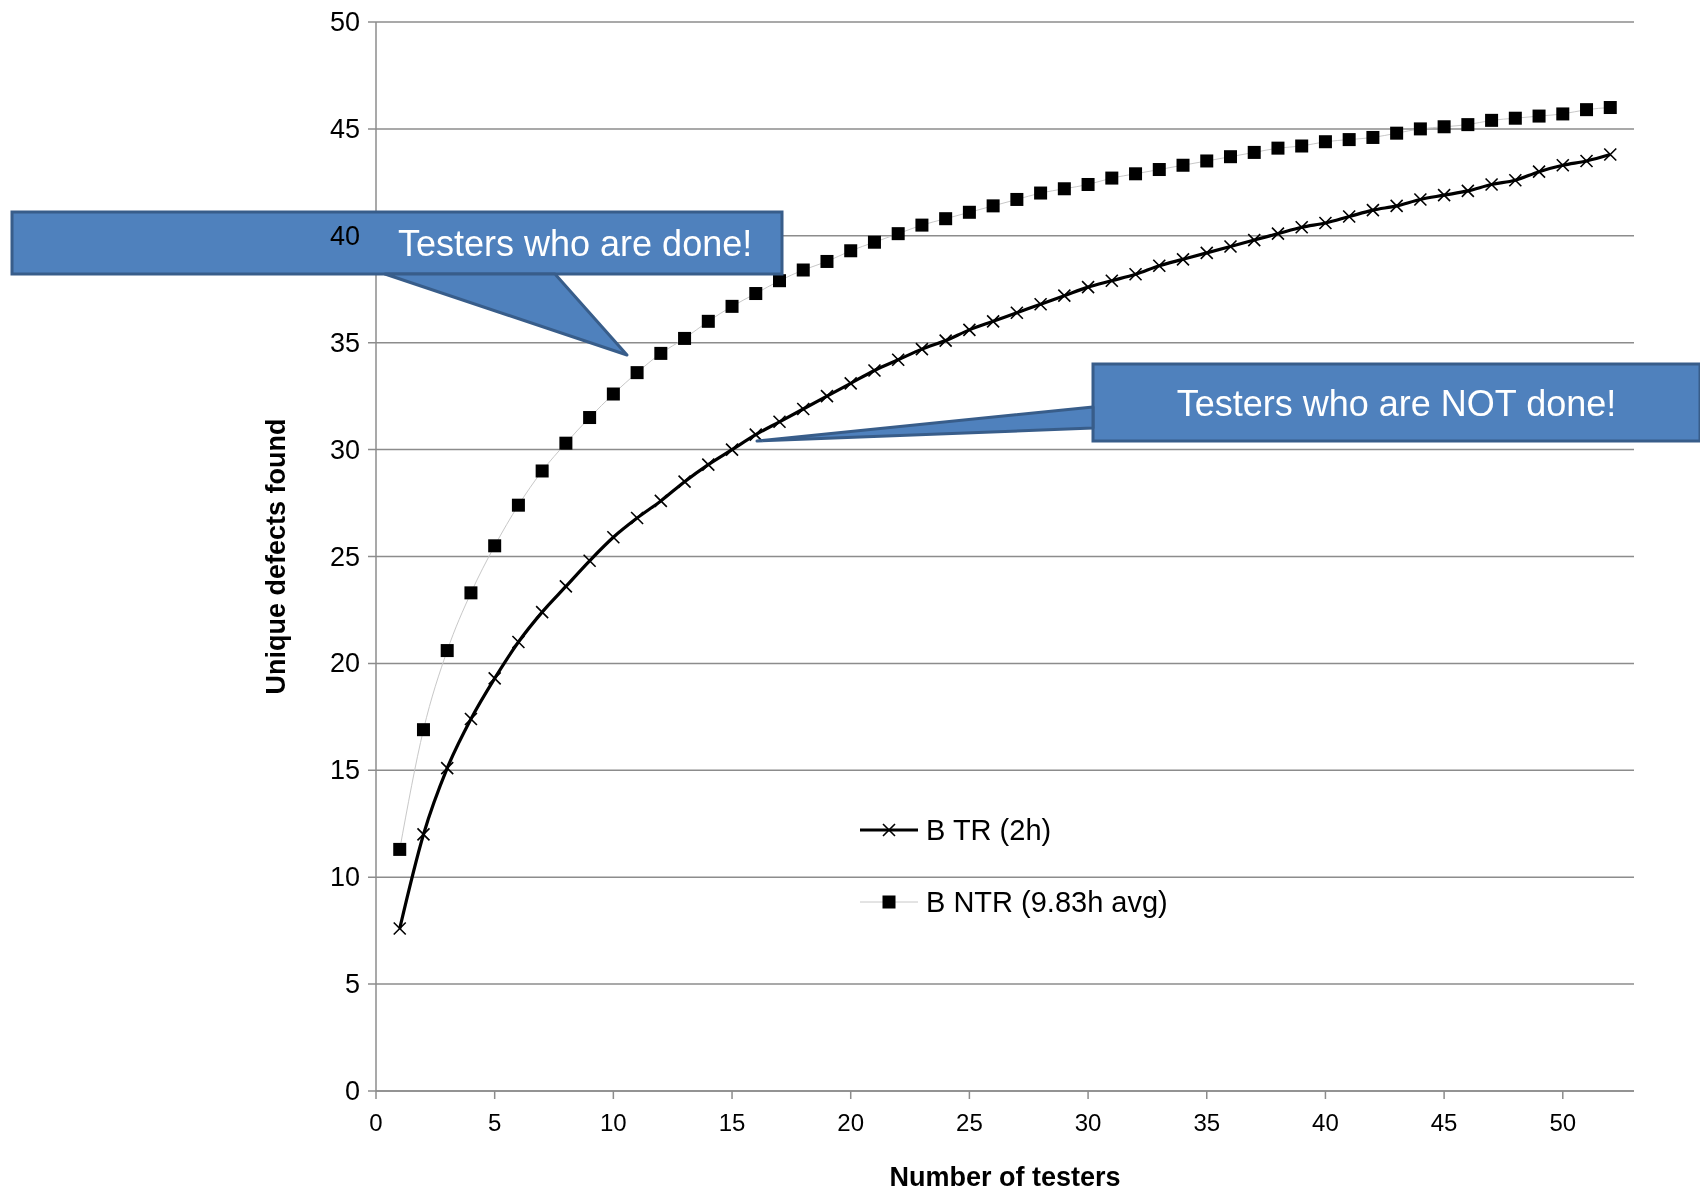  Describe the element at coordinates (344, 342) in the screenshot. I see `y-tick-label: 35` at that location.